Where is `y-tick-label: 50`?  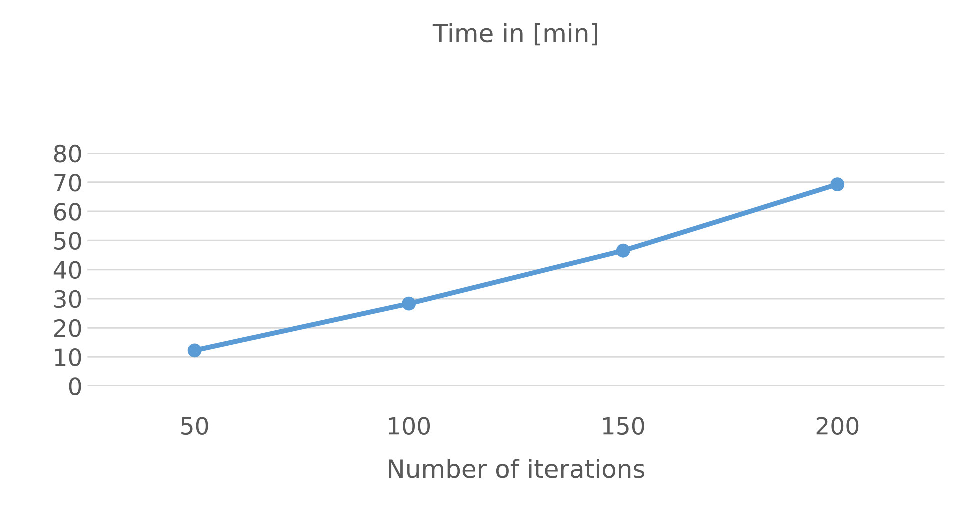
y-tick-label: 50 is located at coordinates (68, 241).